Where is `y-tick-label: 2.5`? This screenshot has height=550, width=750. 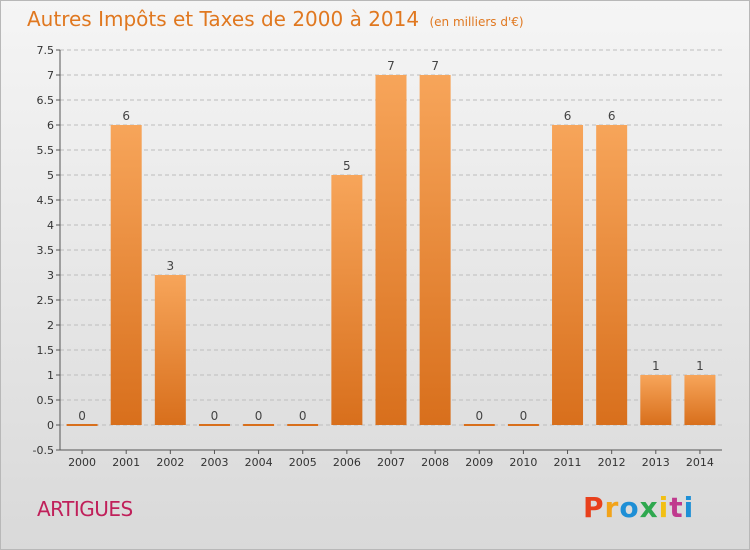
y-tick-label: 2.5 is located at coordinates (46, 300).